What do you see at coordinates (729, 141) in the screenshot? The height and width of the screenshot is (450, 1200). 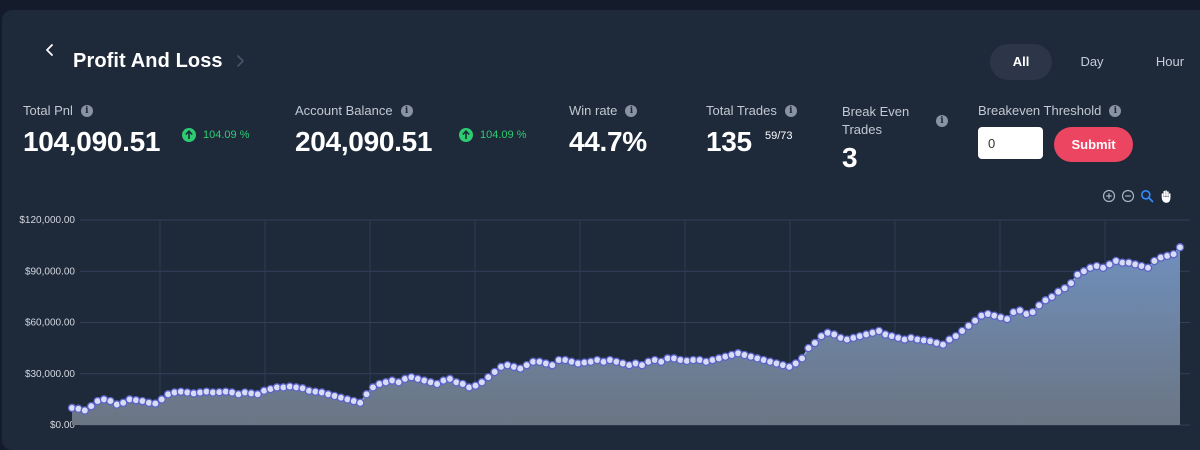 I see `total-trades-value: 135` at bounding box center [729, 141].